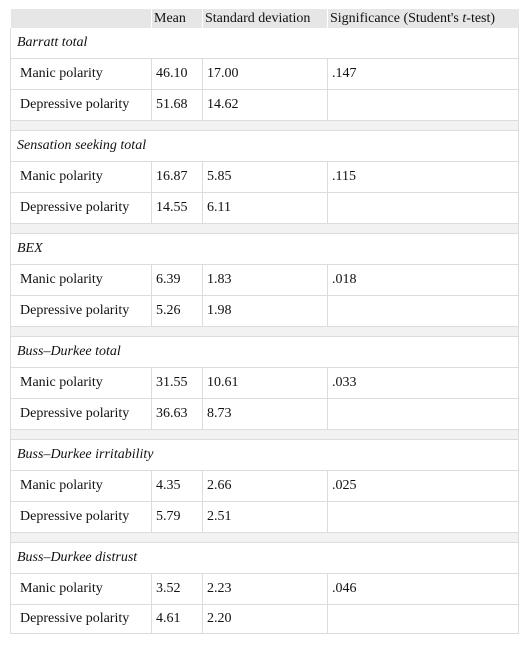 The height and width of the screenshot is (648, 528). I want to click on header-significance-post: -test), so click(481, 18).